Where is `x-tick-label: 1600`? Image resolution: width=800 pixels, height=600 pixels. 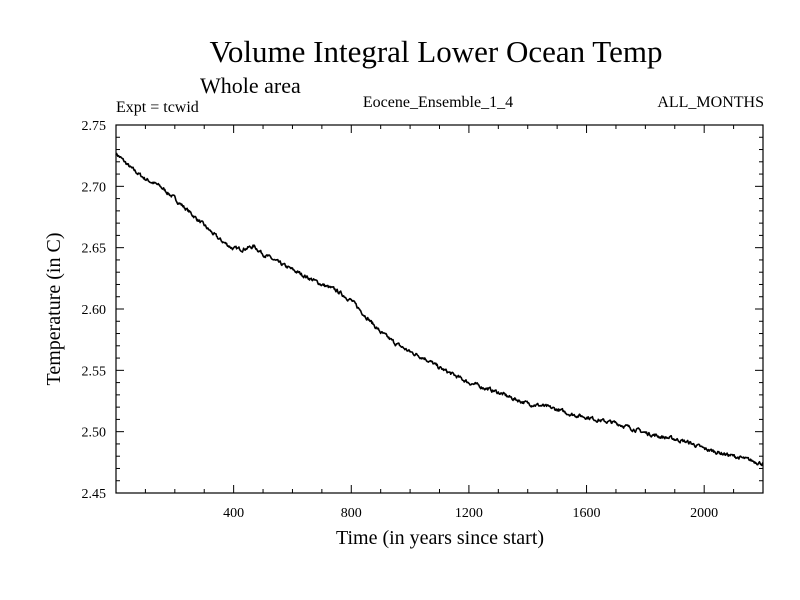
x-tick-label: 1600 is located at coordinates (587, 513).